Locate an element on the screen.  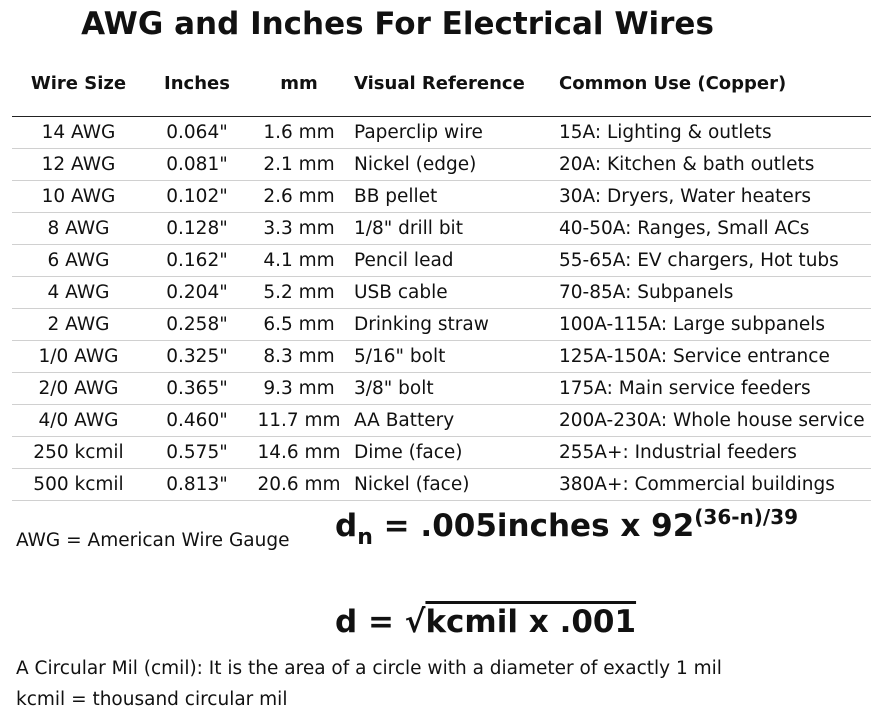
table-cell: Pencil lead is located at coordinates (454, 260).